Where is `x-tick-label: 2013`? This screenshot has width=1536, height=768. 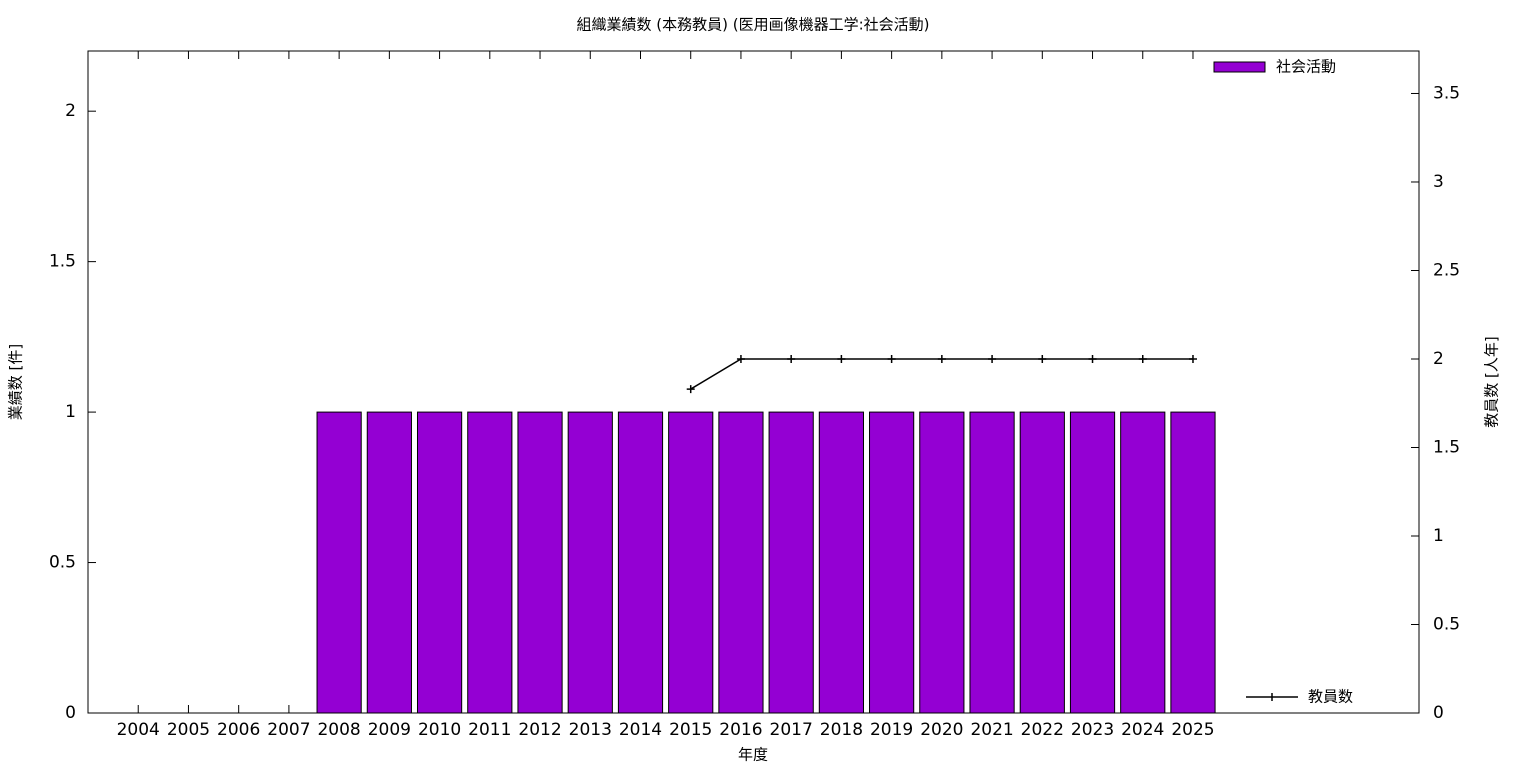
x-tick-label: 2013 is located at coordinates (590, 730).